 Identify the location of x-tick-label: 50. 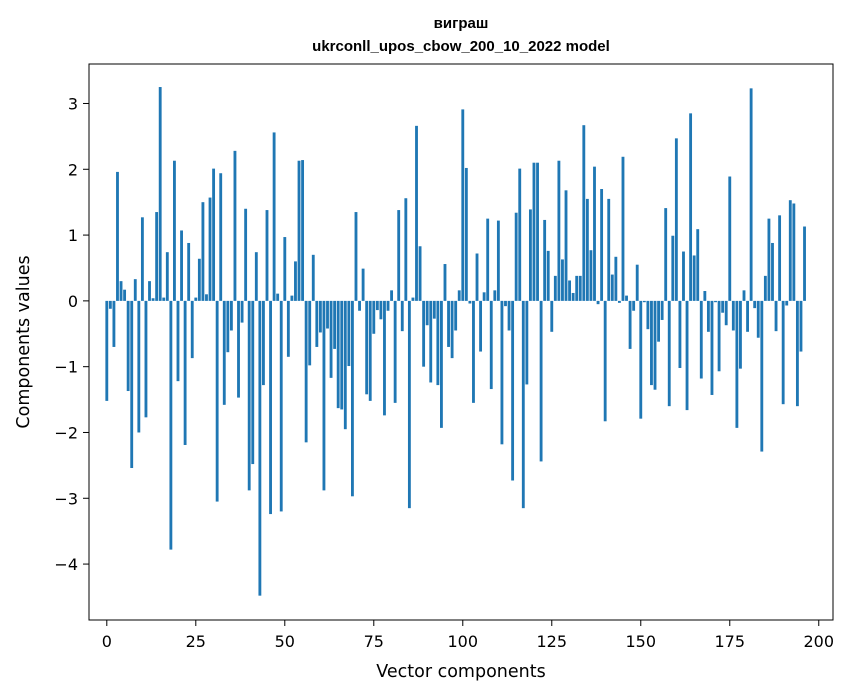
(285, 641).